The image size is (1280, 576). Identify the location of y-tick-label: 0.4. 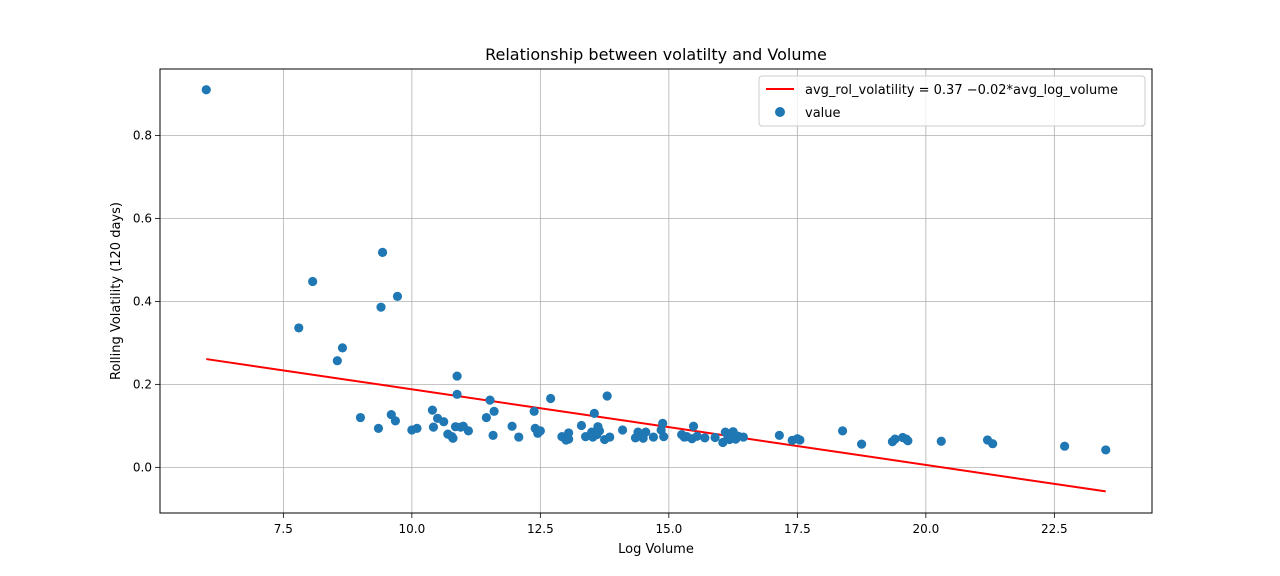
(142, 301).